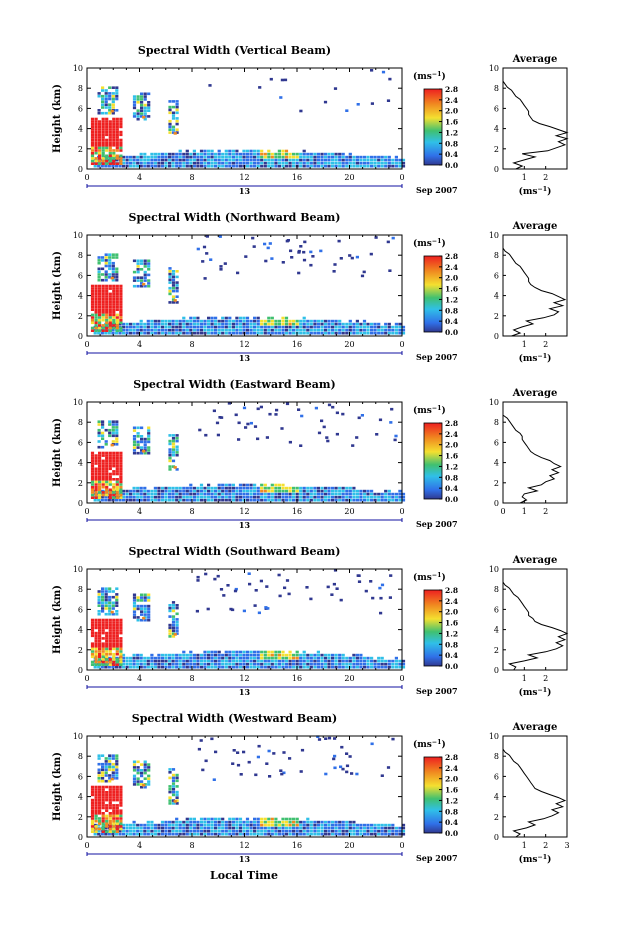 The height and width of the screenshot is (929, 617). What do you see at coordinates (297, 845) in the screenshot?
I see `x-tick-label: 16` at bounding box center [297, 845].